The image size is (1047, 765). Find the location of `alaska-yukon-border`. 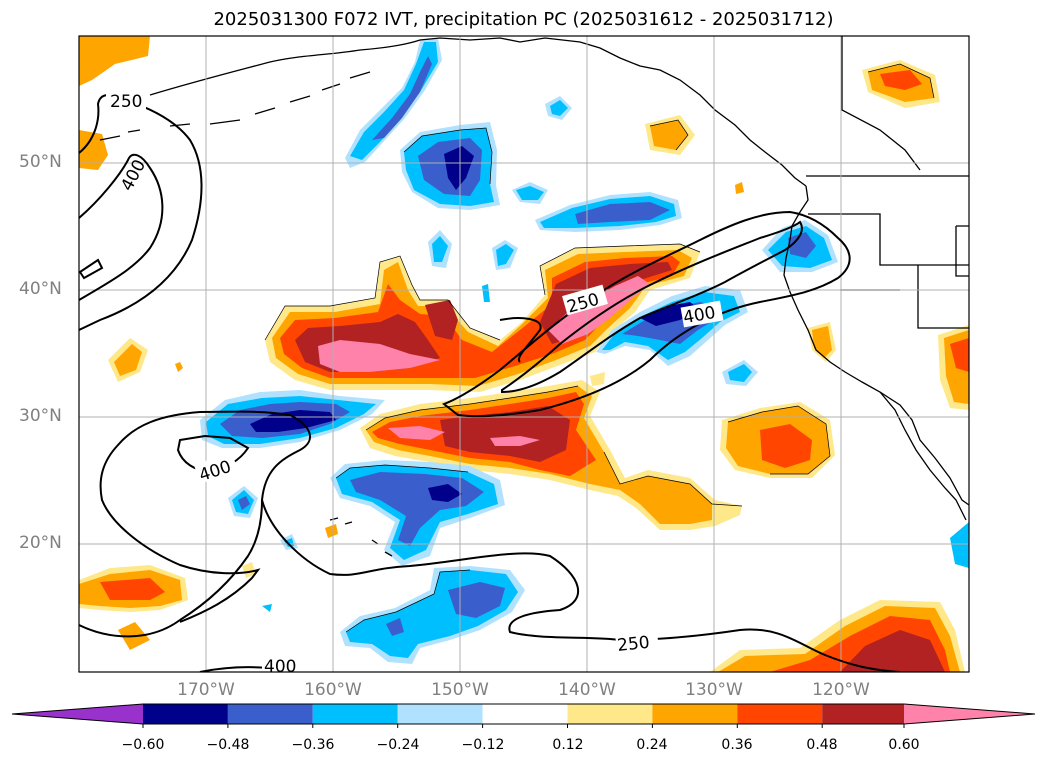

alaska-yukon-border is located at coordinates (881, 103).